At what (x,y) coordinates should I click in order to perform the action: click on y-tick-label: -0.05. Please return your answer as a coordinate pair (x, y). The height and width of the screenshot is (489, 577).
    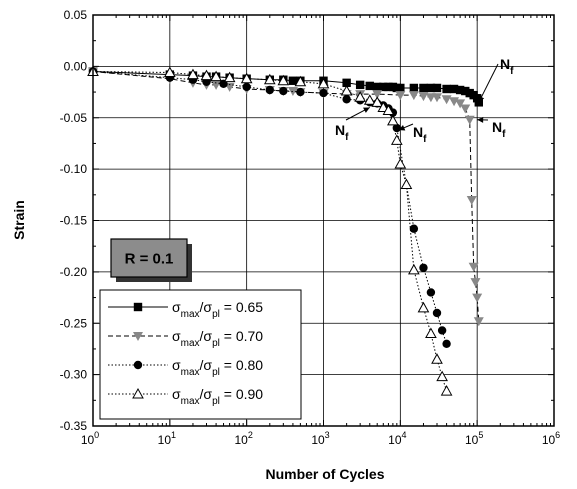
    Looking at the image, I should click on (74, 118).